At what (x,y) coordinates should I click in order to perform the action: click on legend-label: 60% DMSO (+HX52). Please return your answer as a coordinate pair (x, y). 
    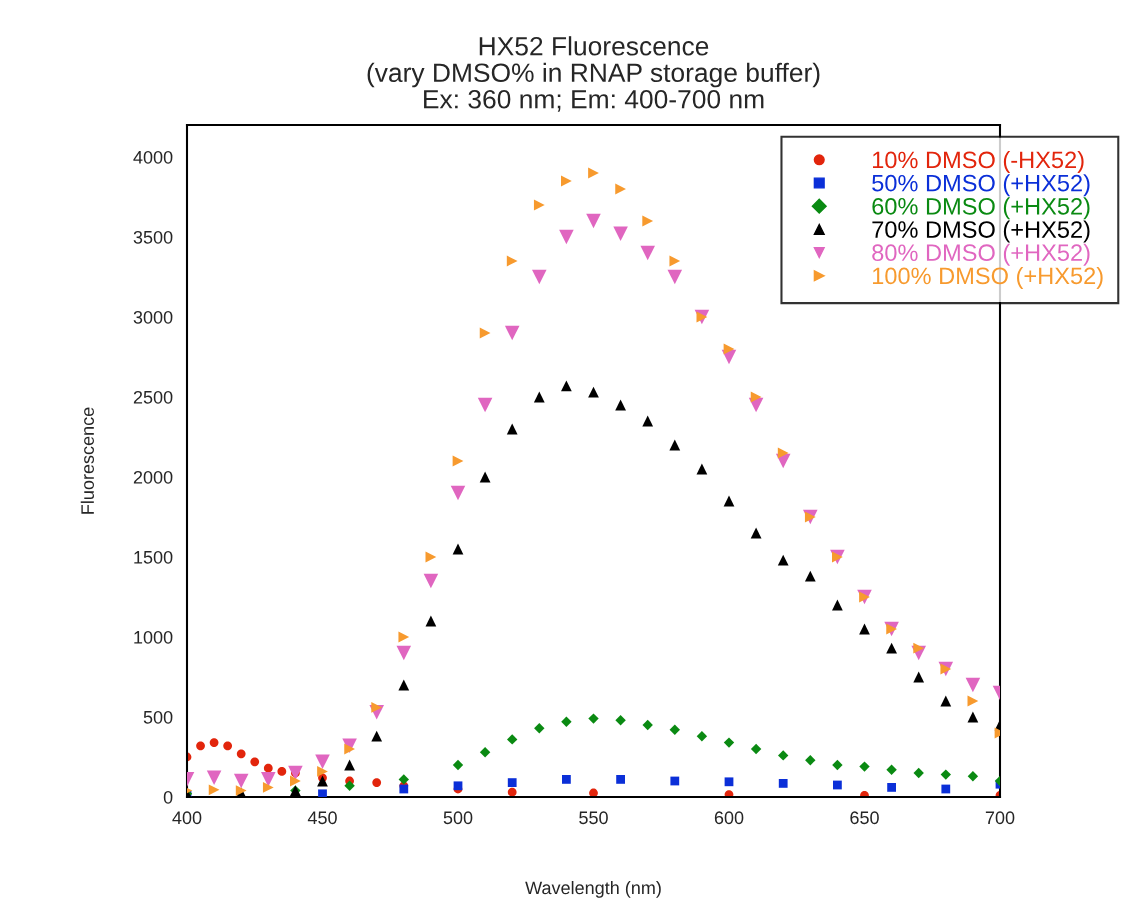
    Looking at the image, I should click on (981, 208).